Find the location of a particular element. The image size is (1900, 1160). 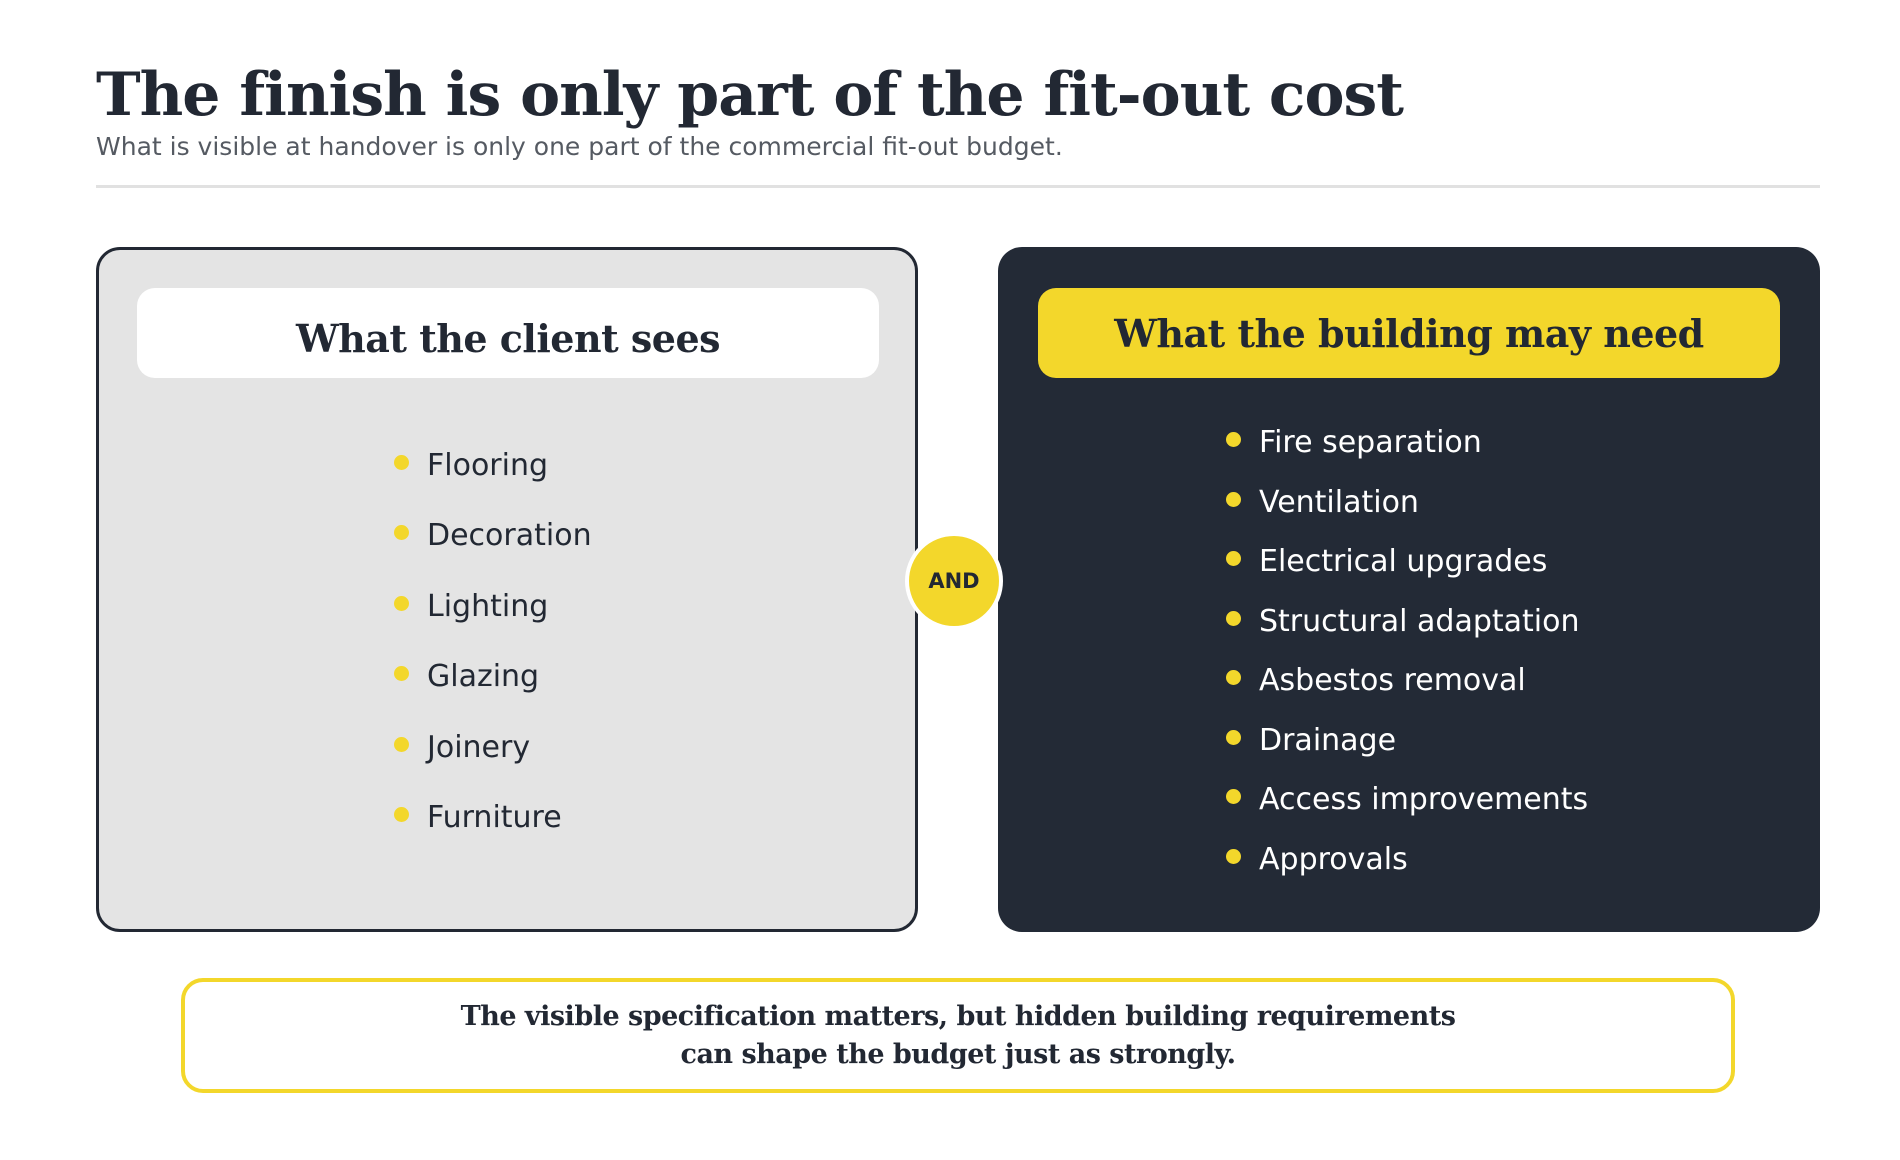

list-item-label: Glazing is located at coordinates (483, 677).